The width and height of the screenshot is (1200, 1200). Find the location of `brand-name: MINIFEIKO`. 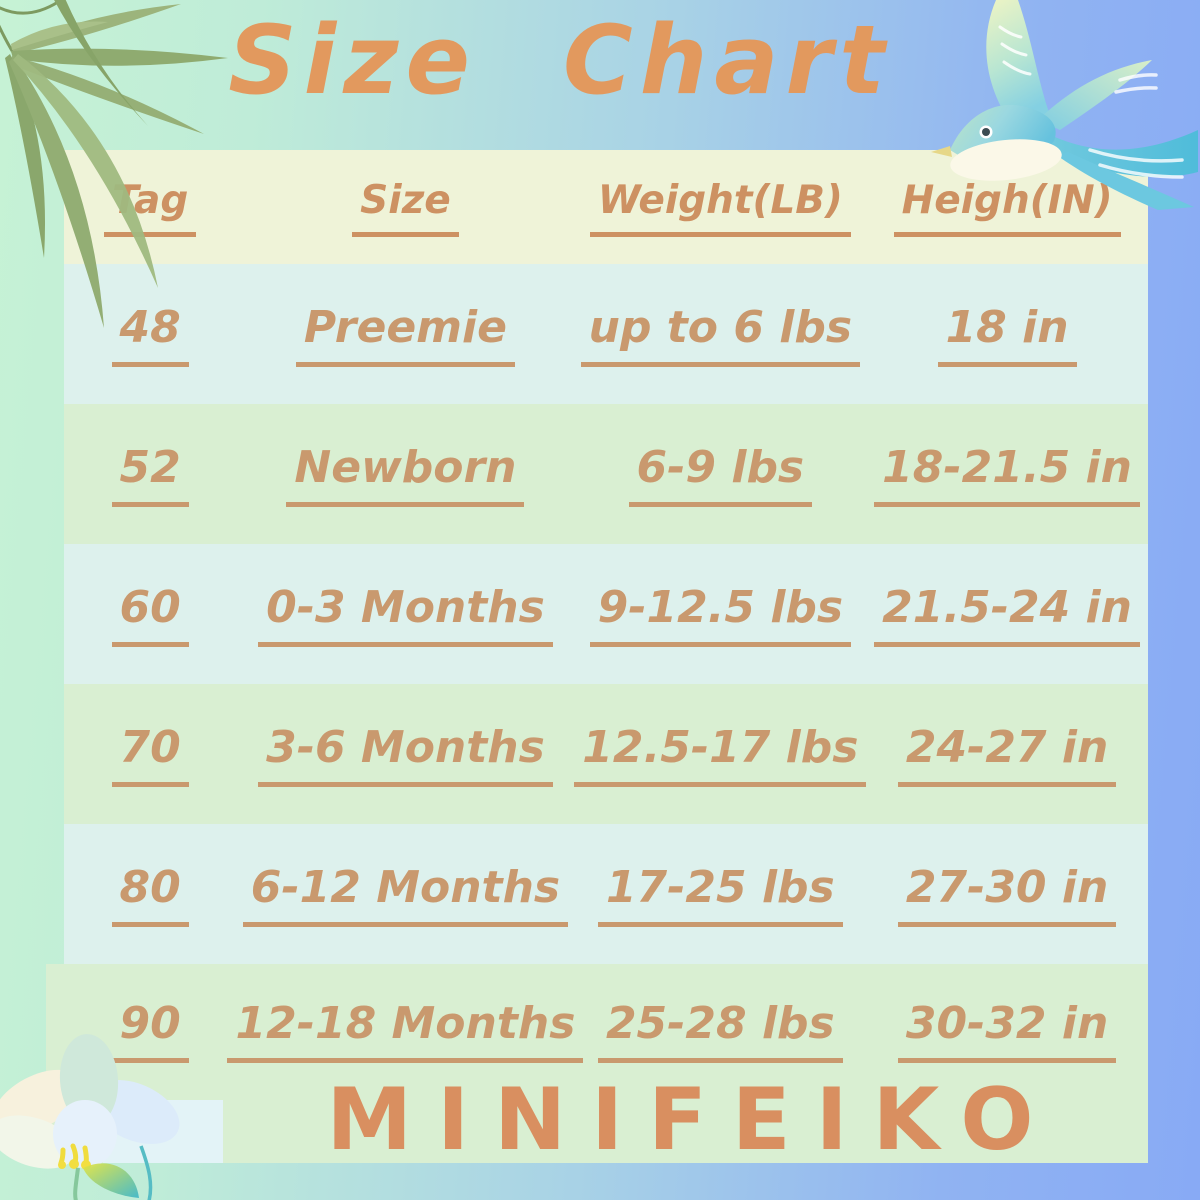

brand-name: MINIFEIKO is located at coordinates (692, 1120).